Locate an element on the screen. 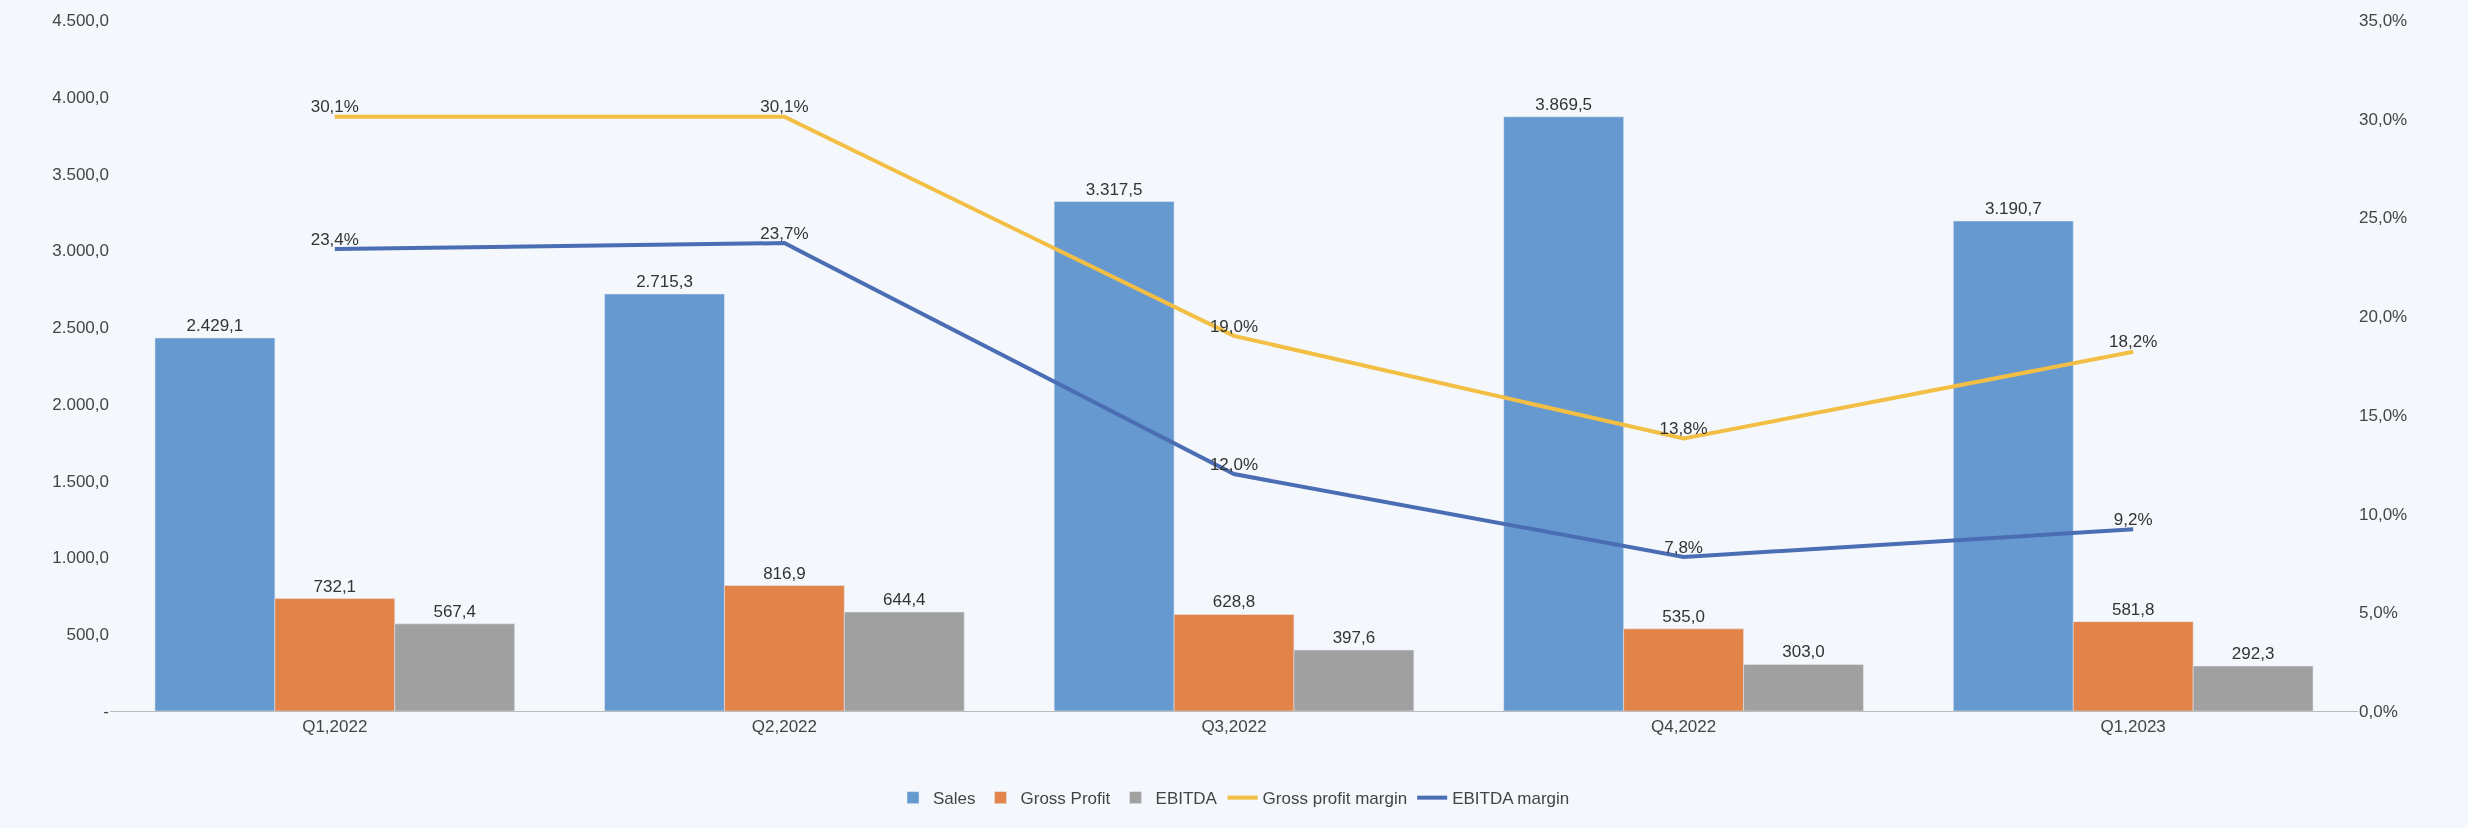 This screenshot has width=2468, height=828. y-tick-label: 2.000,0 is located at coordinates (80, 404).